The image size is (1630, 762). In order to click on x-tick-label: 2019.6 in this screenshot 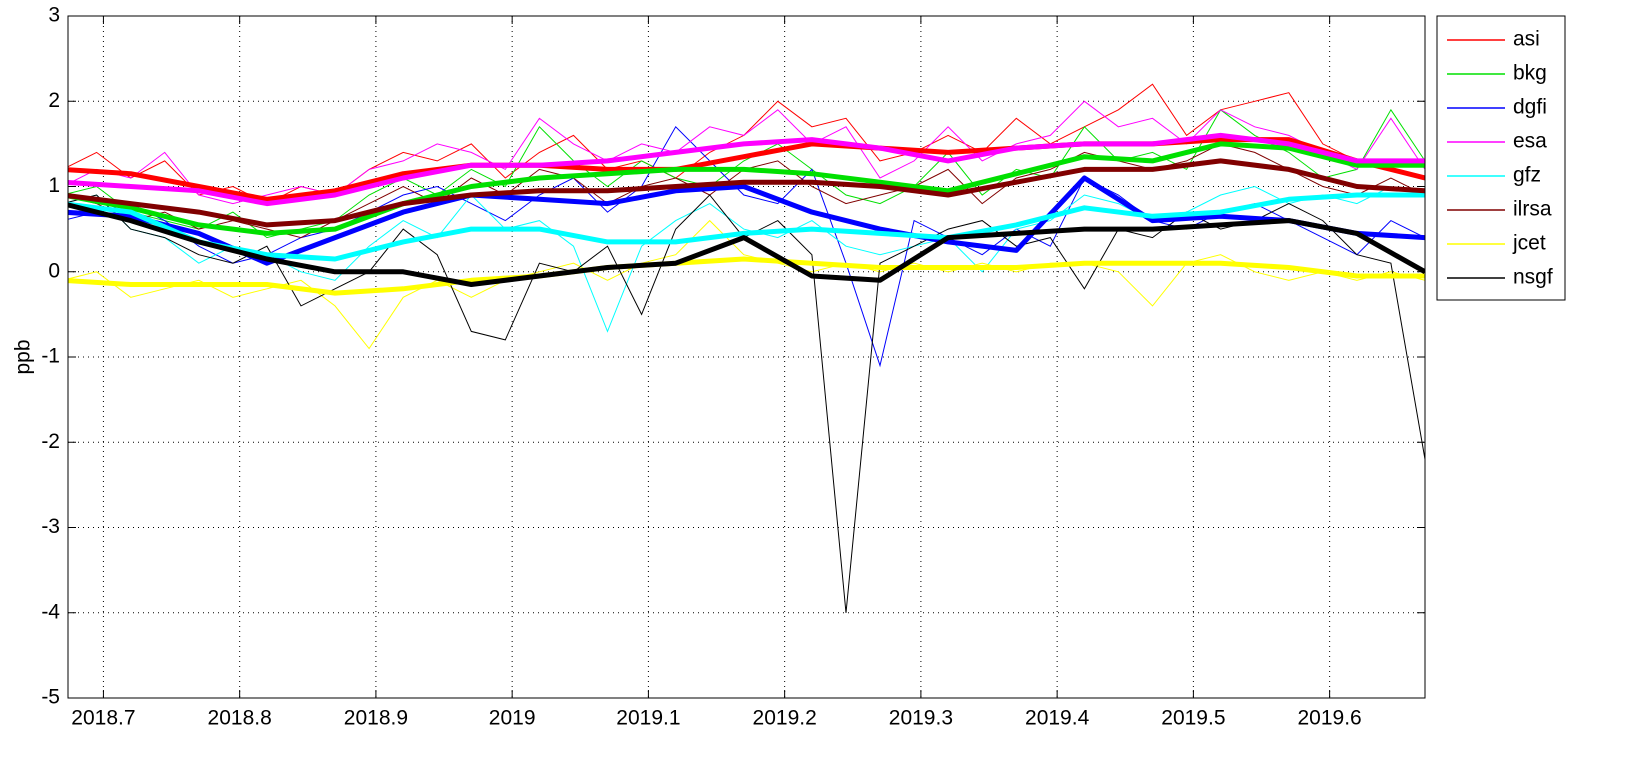, I will do `click(1330, 718)`.